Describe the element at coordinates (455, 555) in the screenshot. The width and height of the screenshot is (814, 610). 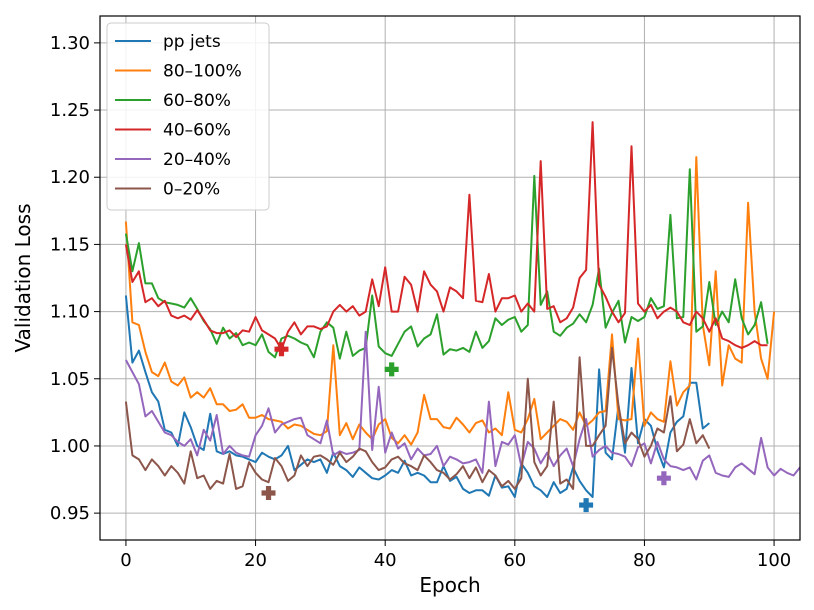
I see `x-axis-ticks: 0 20 40 60 80 100` at that location.